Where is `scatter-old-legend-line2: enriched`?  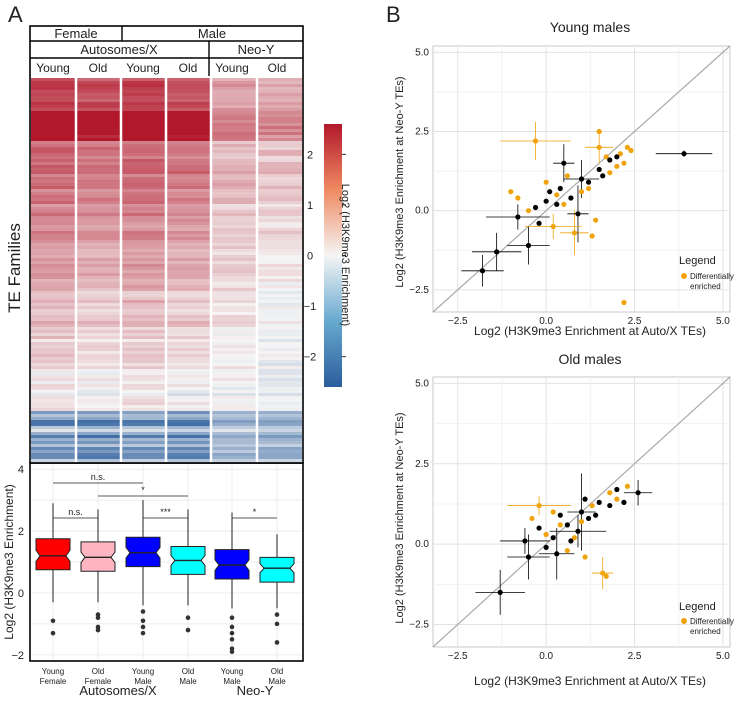 scatter-old-legend-line2: enriched is located at coordinates (705, 631).